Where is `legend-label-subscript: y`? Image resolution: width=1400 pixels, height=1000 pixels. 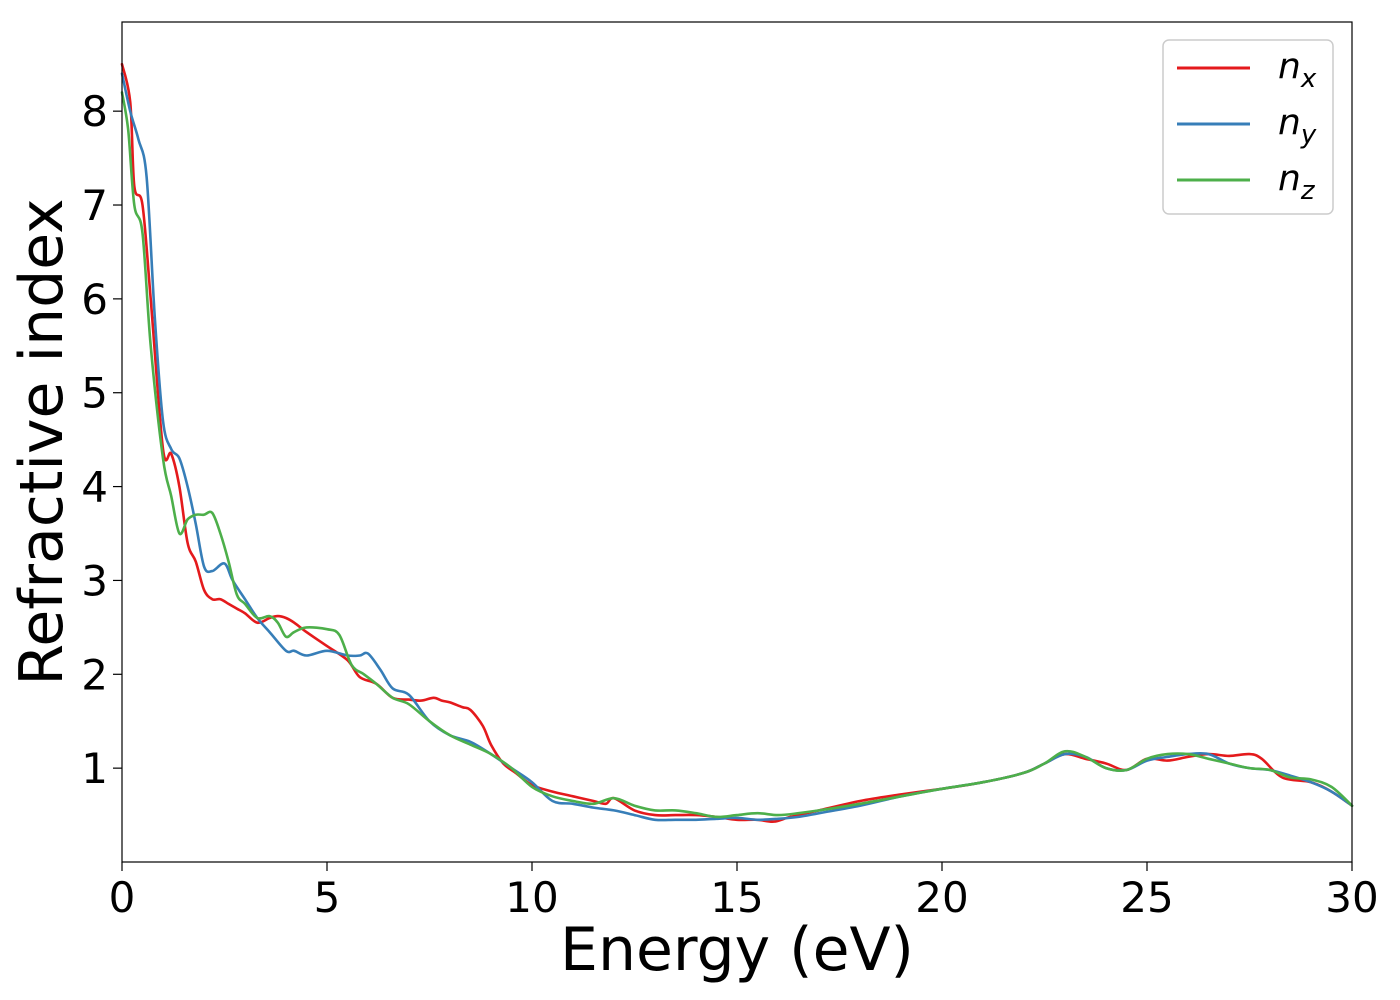
legend-label-subscript: y is located at coordinates (1308, 135).